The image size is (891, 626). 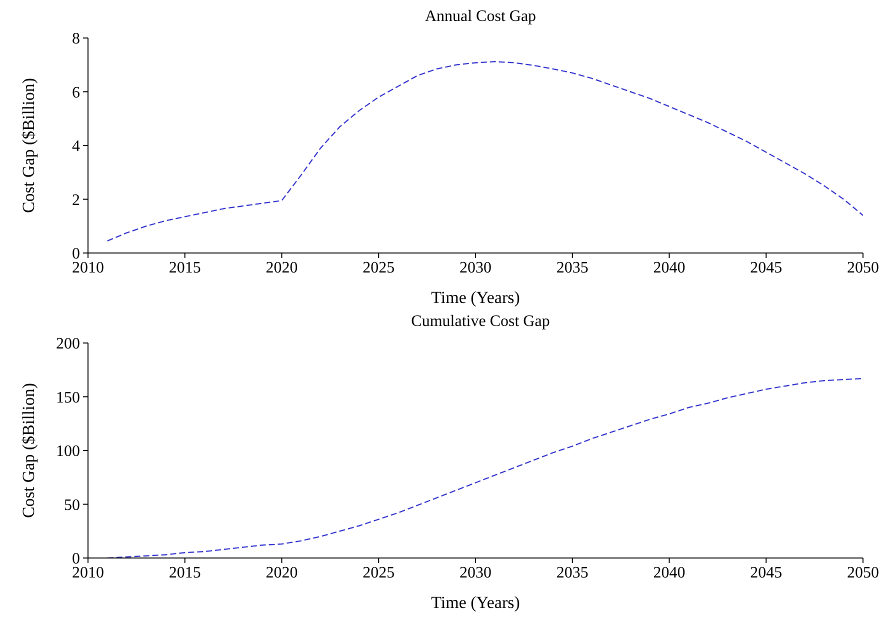 What do you see at coordinates (76, 200) in the screenshot?
I see `y-tick-label: 2` at bounding box center [76, 200].